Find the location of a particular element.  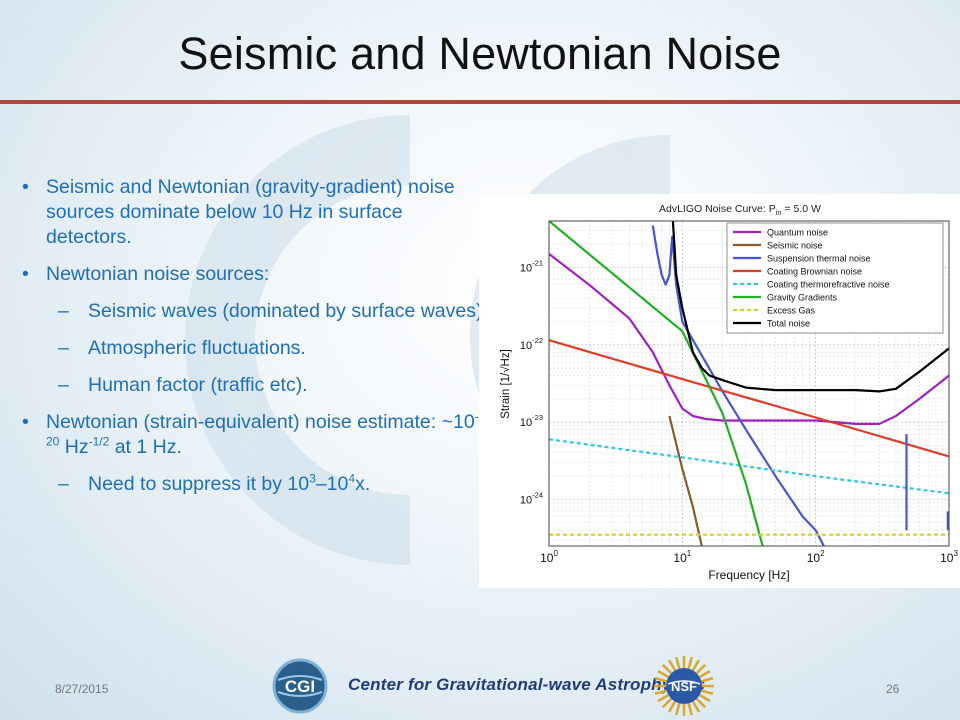

series-coating-thermorefractive-noise is located at coordinates (749, 466).